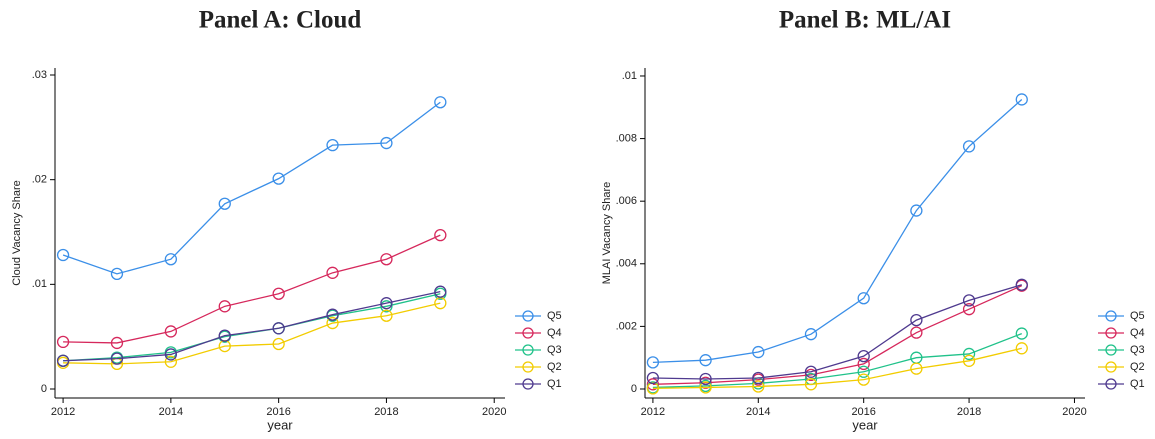 This screenshot has width=1155, height=439. Describe the element at coordinates (865, 20) in the screenshot. I see `panel-title: Panel B: ML/AI` at that location.